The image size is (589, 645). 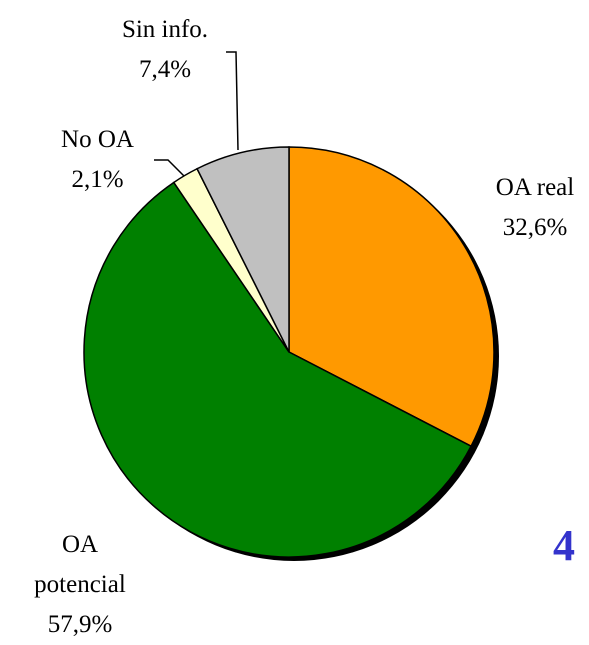 I want to click on slice-label: OA potencial 57,9%, so click(x=80, y=585).